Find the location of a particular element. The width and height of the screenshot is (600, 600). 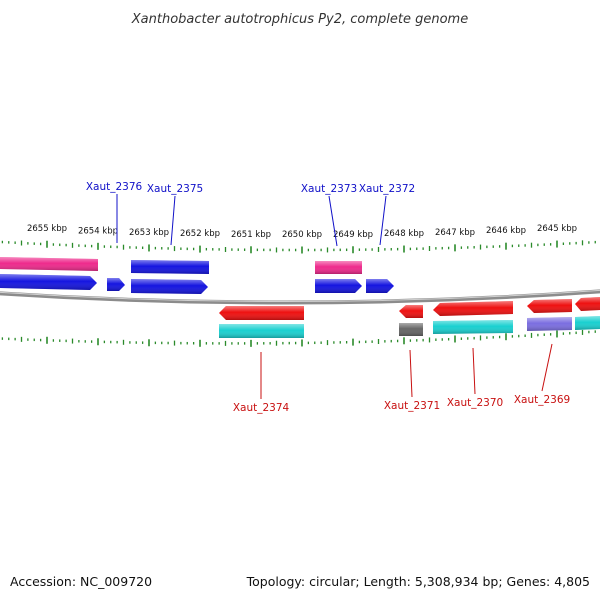

scale-label: 2652 kbp is located at coordinates (200, 234).